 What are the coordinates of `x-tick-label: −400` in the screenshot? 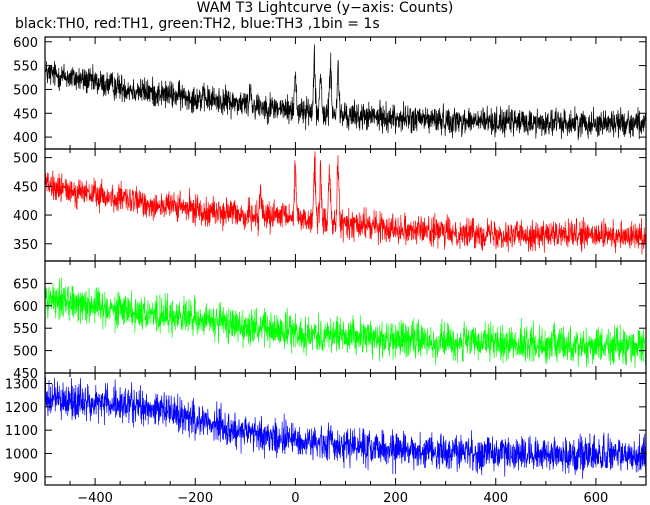 It's located at (95, 498).